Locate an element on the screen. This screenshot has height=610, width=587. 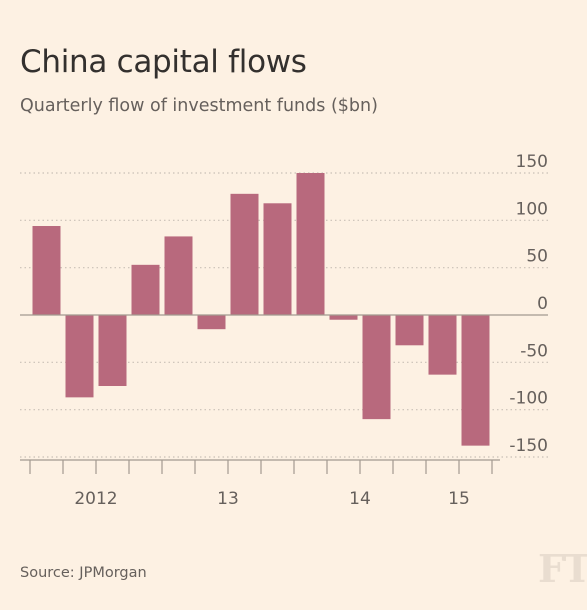
y-tick-label: -150 is located at coordinates (528, 446).